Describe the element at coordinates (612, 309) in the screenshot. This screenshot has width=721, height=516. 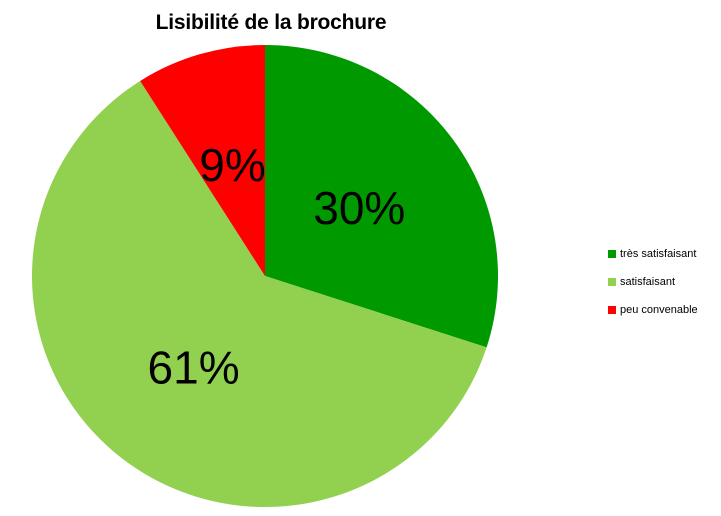
I see `legend-swatch-peu-convenable` at that location.